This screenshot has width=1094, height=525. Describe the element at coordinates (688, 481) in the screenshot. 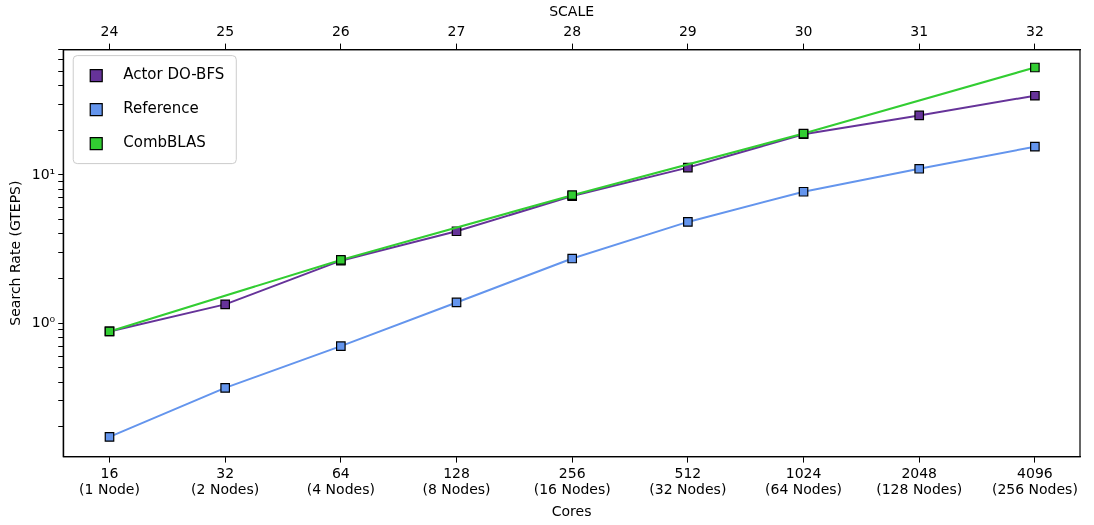

I see `x-tick-label: 512 (32 Nodes)` at that location.